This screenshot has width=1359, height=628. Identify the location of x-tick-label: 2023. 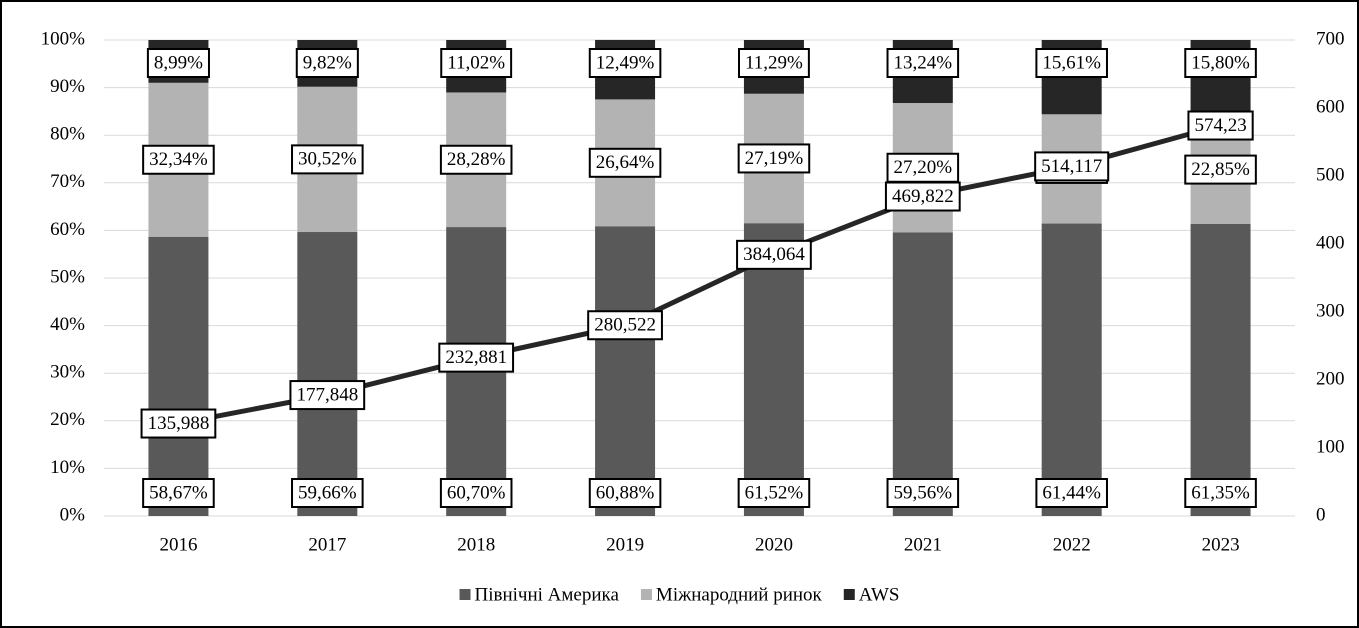
(1221, 544).